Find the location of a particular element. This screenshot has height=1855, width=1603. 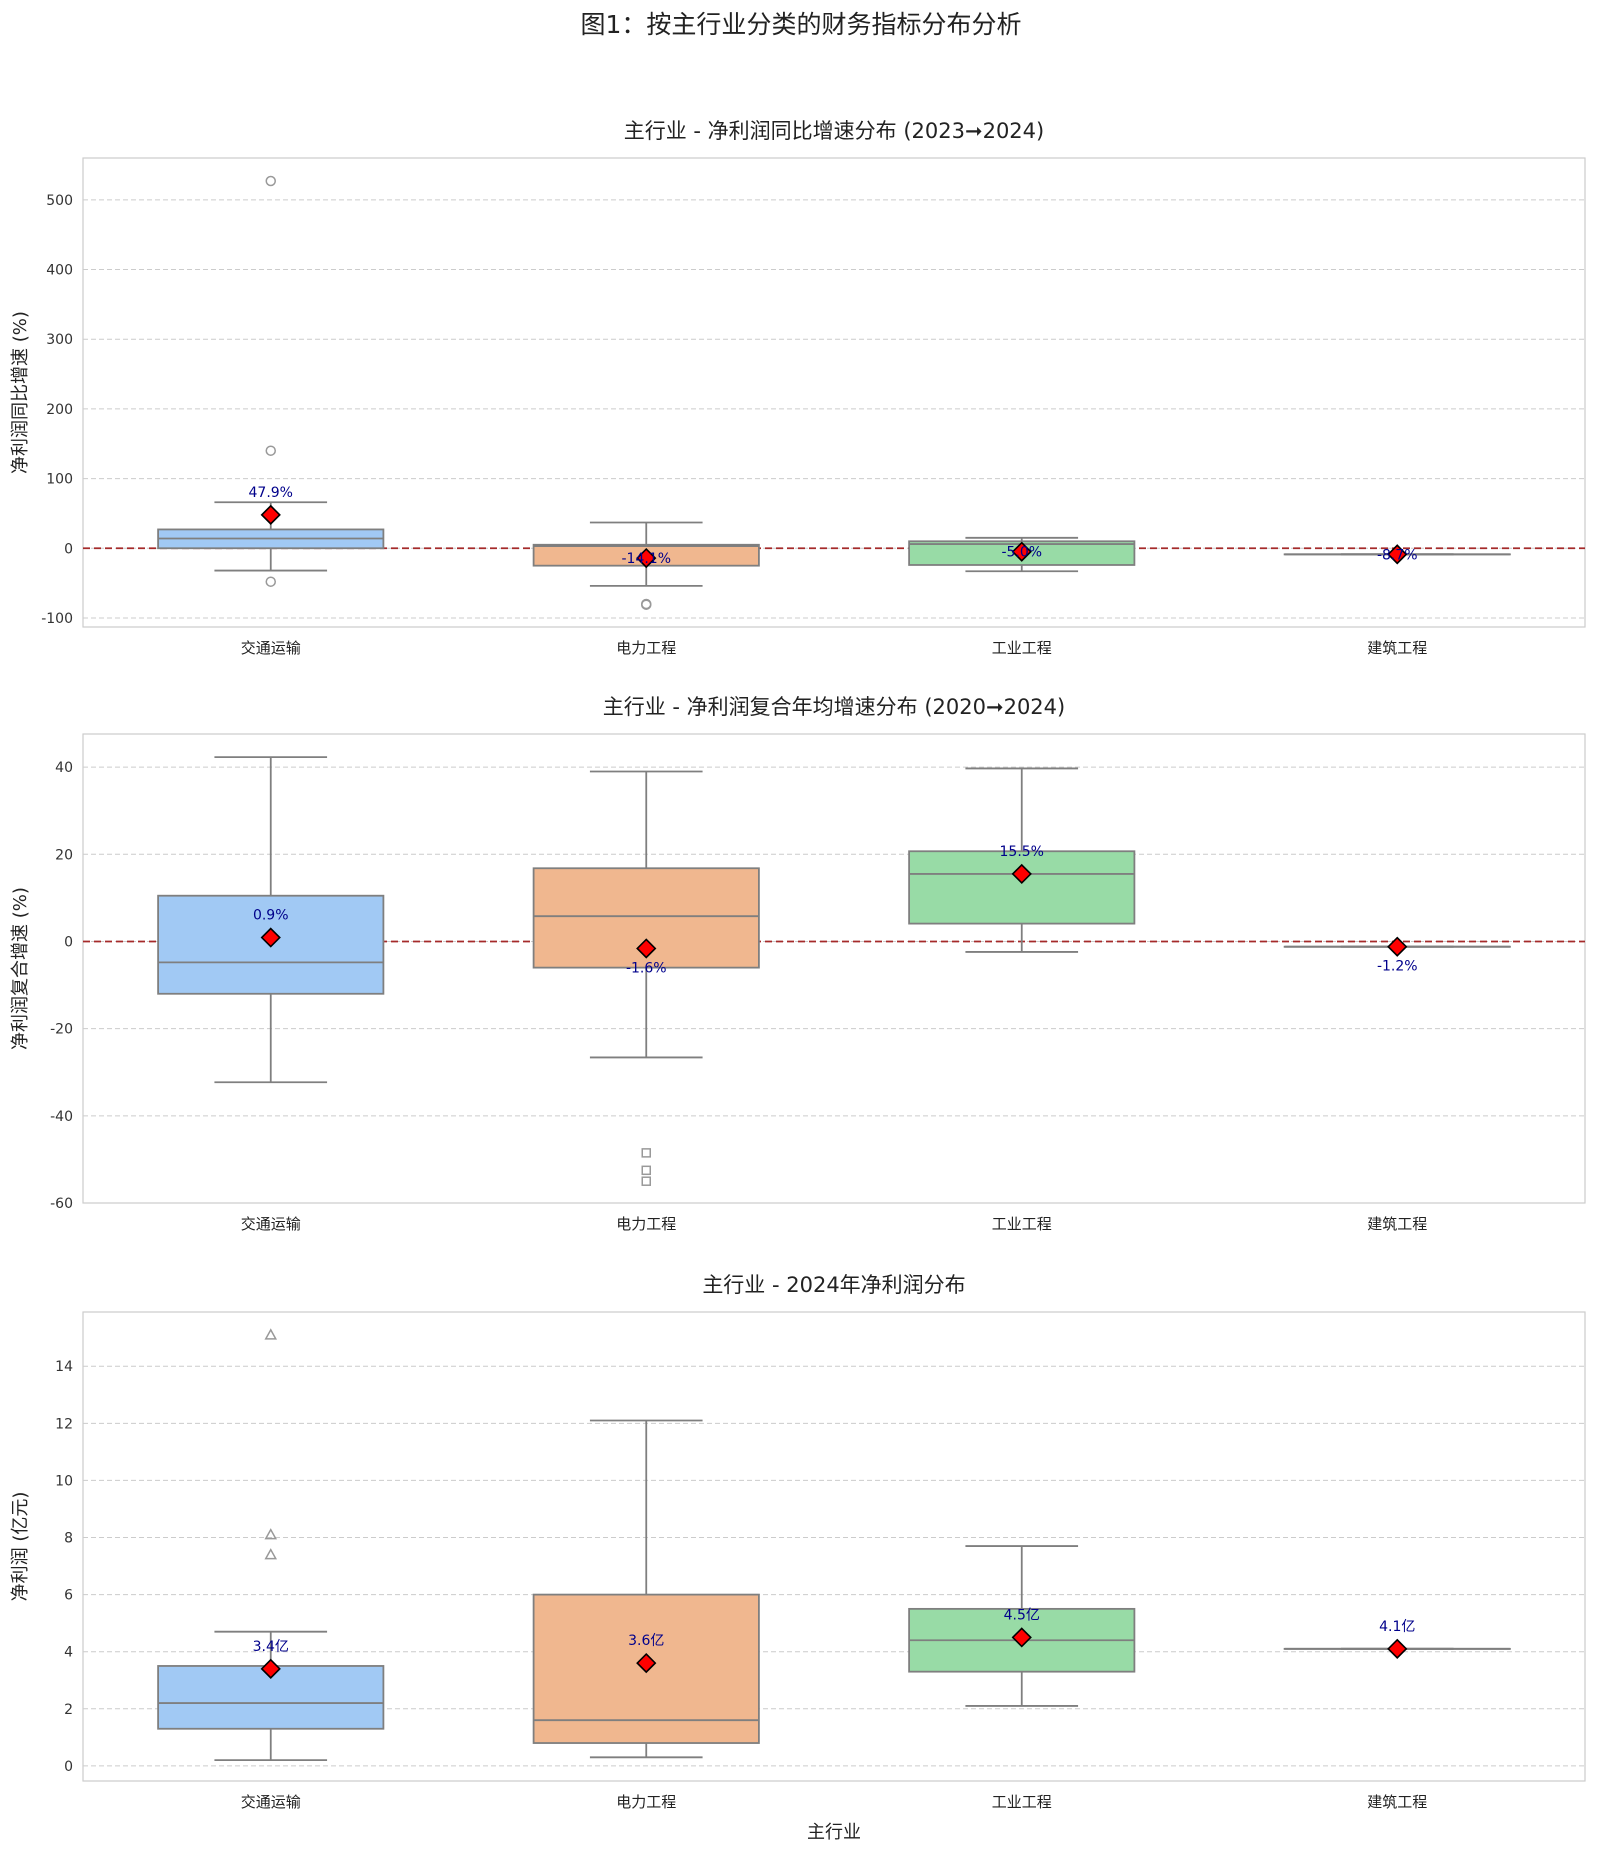

box-建筑工程: 4.1亿 is located at coordinates (1397, 1639).